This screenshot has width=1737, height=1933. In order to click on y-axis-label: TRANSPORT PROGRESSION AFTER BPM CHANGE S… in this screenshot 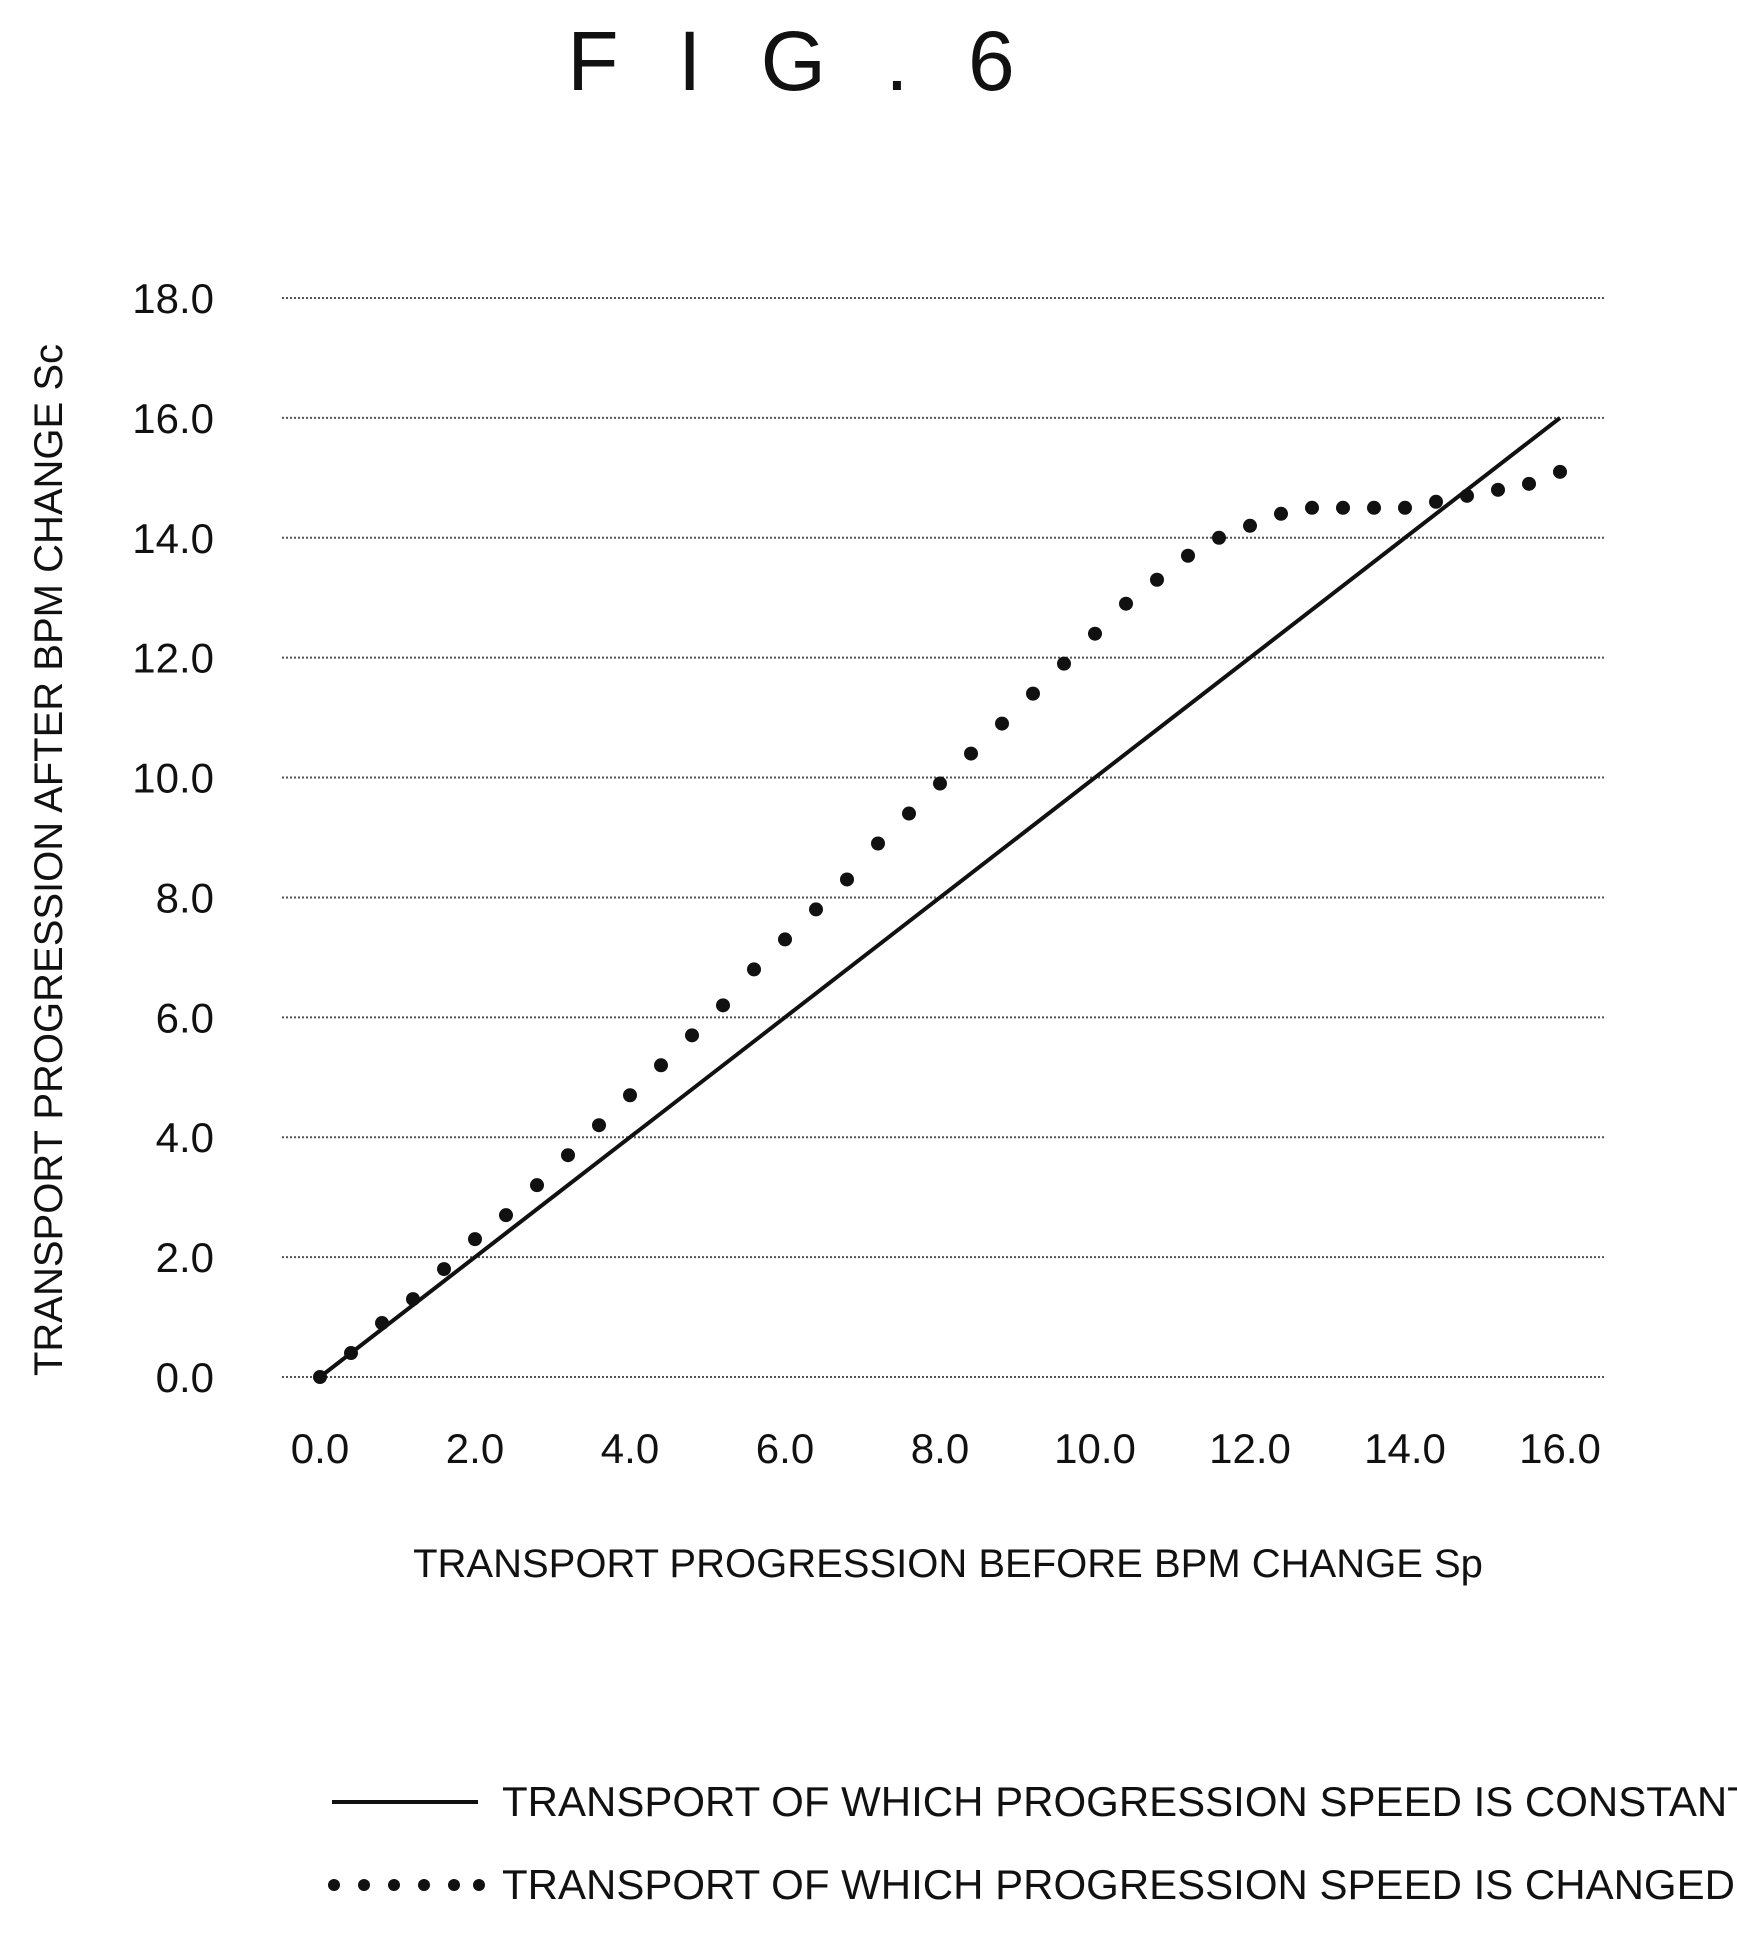, I will do `click(49, 860)`.